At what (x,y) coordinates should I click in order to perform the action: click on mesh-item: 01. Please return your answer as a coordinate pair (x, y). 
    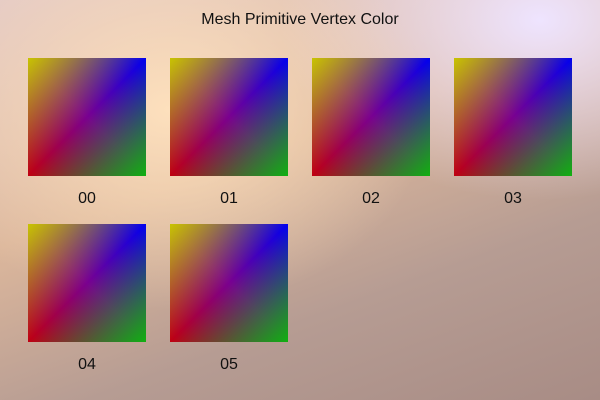
    Looking at the image, I should click on (229, 133).